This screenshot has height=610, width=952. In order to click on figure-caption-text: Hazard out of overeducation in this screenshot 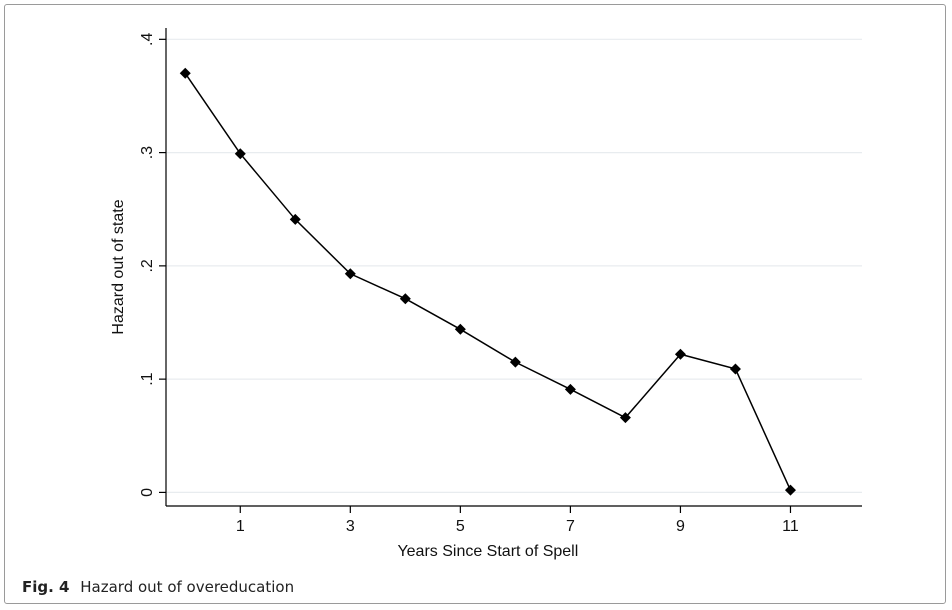, I will do `click(187, 587)`.